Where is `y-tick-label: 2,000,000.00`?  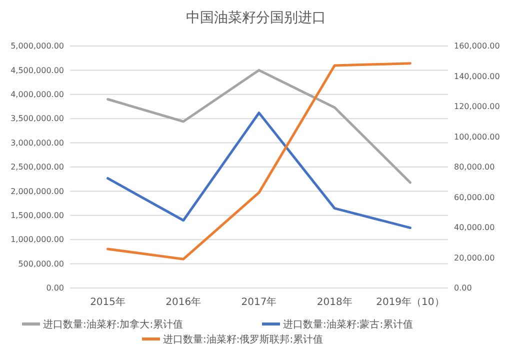
y-tick-label: 2,000,000.00 is located at coordinates (37, 191).